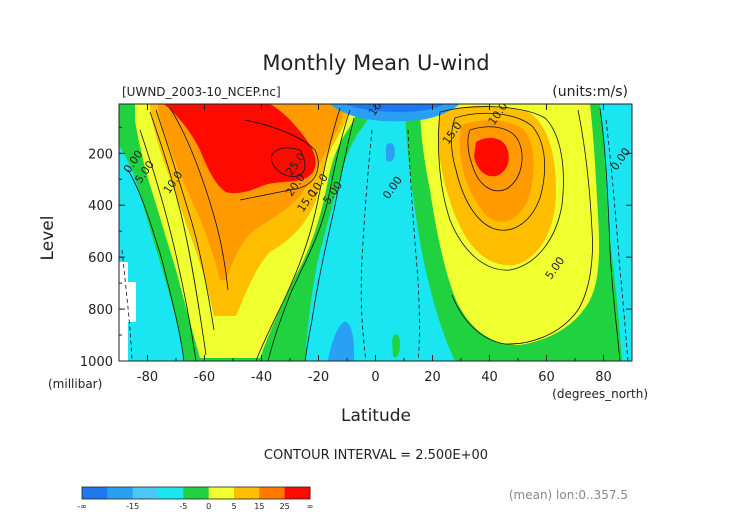 The width and height of the screenshot is (752, 532). What do you see at coordinates (132, 506) in the screenshot?
I see `colorbar-label: -15` at bounding box center [132, 506].